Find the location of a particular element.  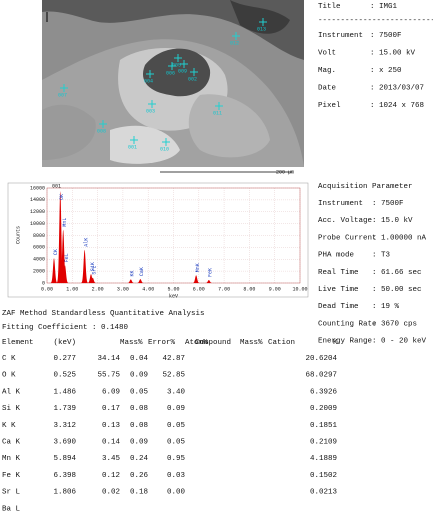

cell-atom: 0.95 is located at coordinates (176, 459).